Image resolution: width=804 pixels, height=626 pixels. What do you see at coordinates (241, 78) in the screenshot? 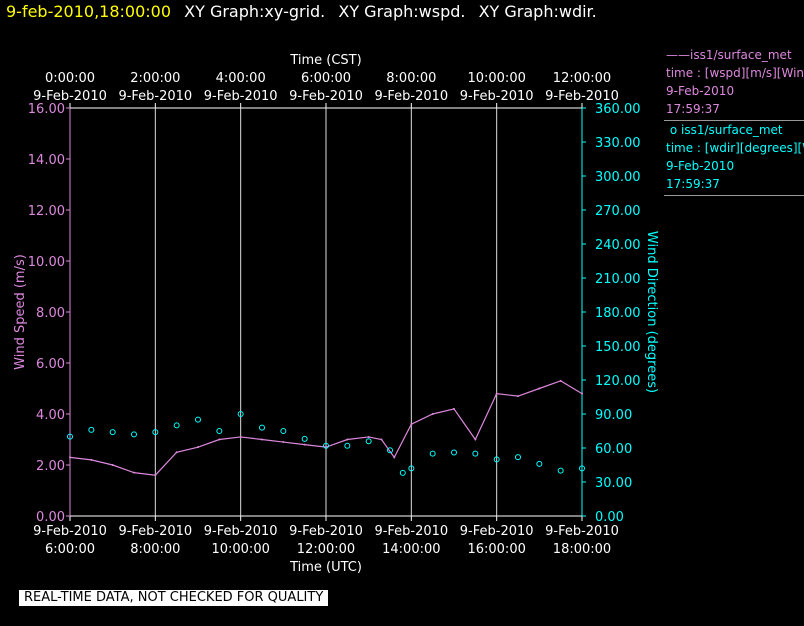
I see `top-tick-time: 4:00:00` at bounding box center [241, 78].